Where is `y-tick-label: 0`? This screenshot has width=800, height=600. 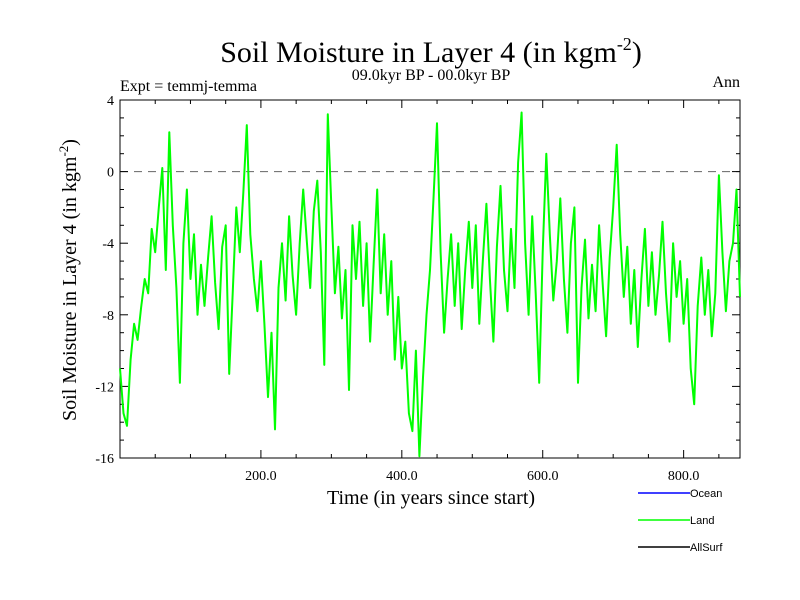 y-tick-label: 0 is located at coordinates (110, 173).